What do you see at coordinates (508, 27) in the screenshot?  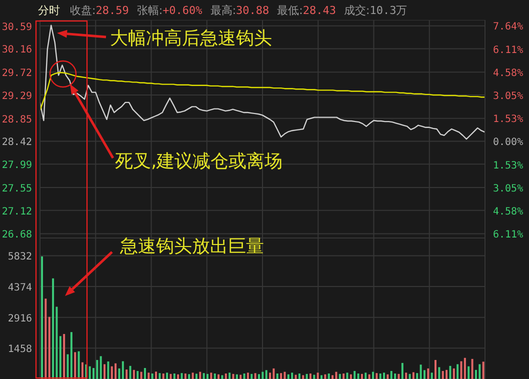 I see `y2-tick-label: 7.64%` at bounding box center [508, 27].